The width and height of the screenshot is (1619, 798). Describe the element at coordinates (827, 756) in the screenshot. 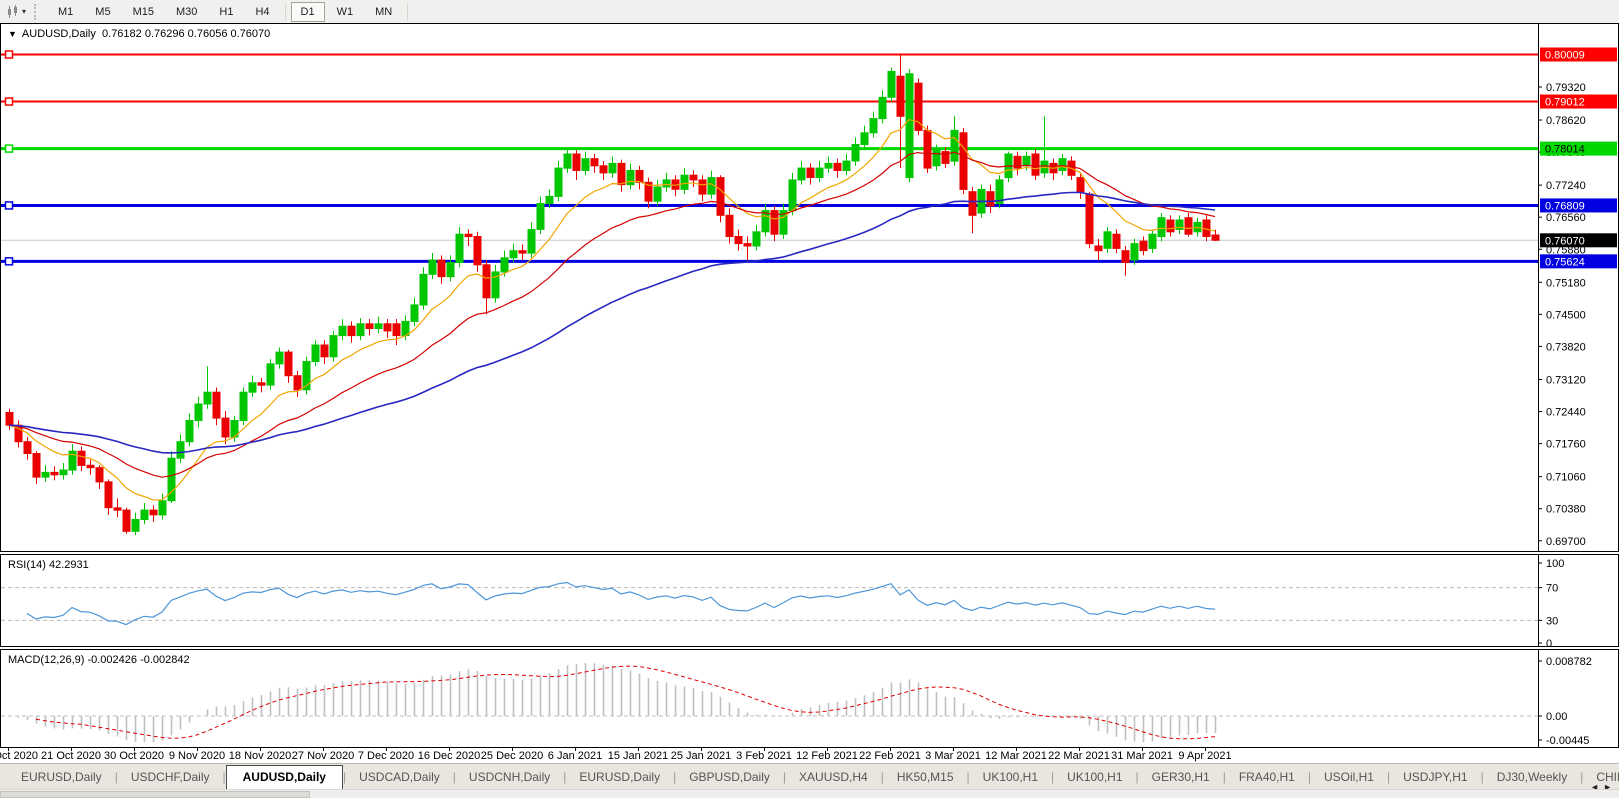

I see `date-label: 12 Feb 2021` at that location.